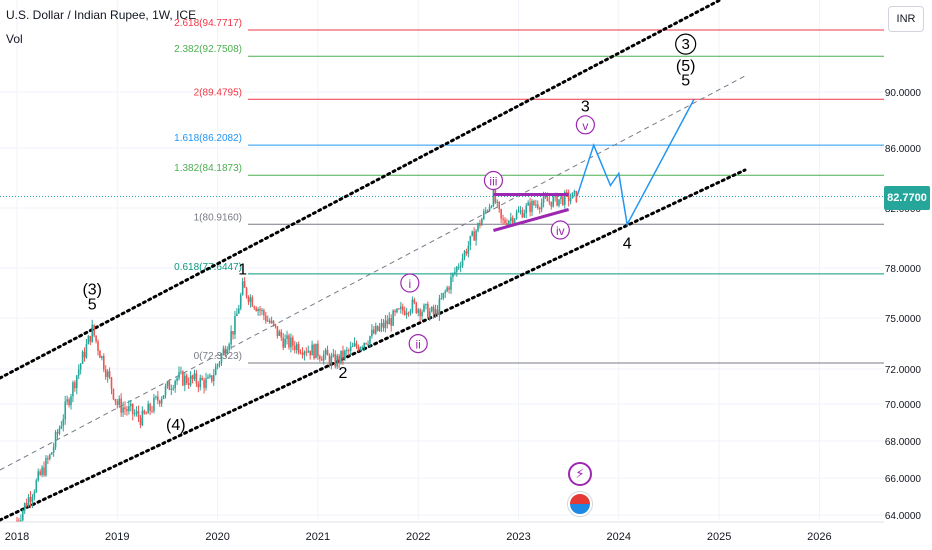  I want to click on x-tick-label: 2022, so click(418, 537).